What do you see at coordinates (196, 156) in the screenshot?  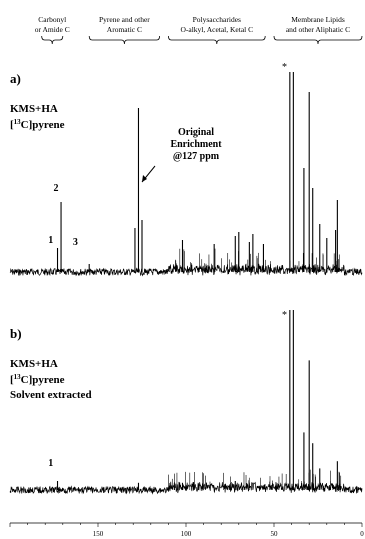 I see `enrichment-annotation: @127 ppm` at bounding box center [196, 156].